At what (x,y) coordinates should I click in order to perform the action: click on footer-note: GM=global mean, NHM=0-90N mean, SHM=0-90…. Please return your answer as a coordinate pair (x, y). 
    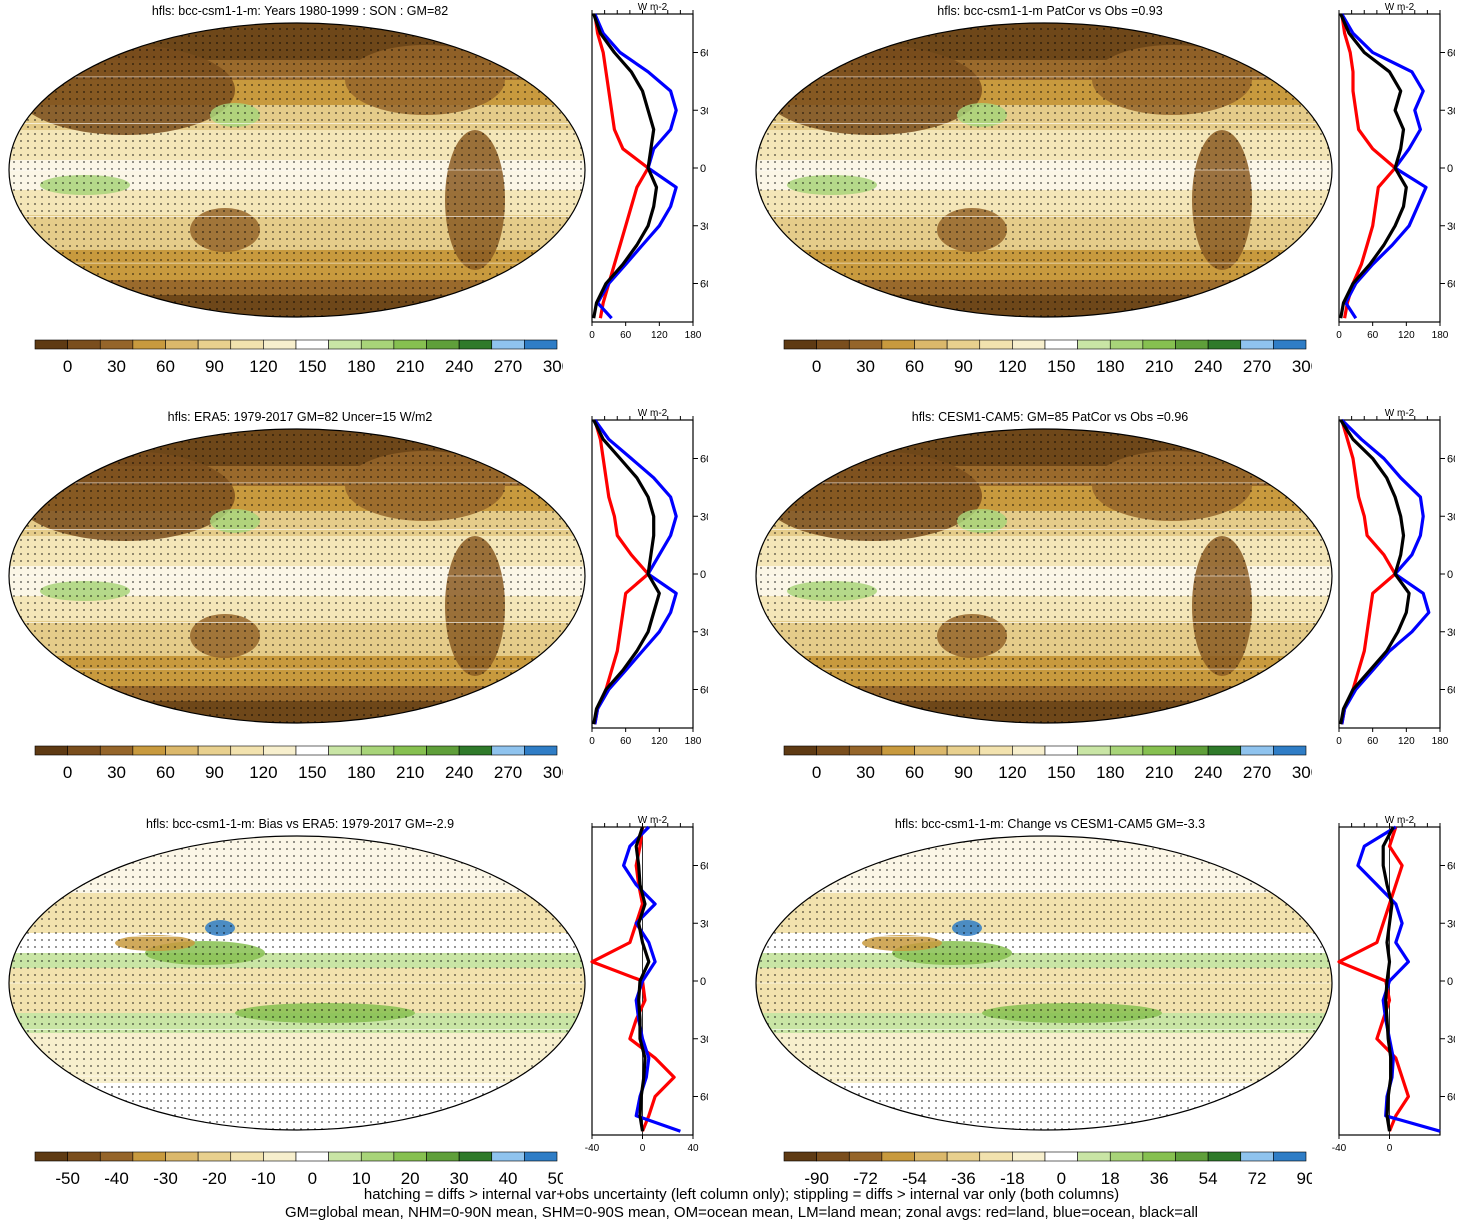
    Looking at the image, I should click on (741, 1212).